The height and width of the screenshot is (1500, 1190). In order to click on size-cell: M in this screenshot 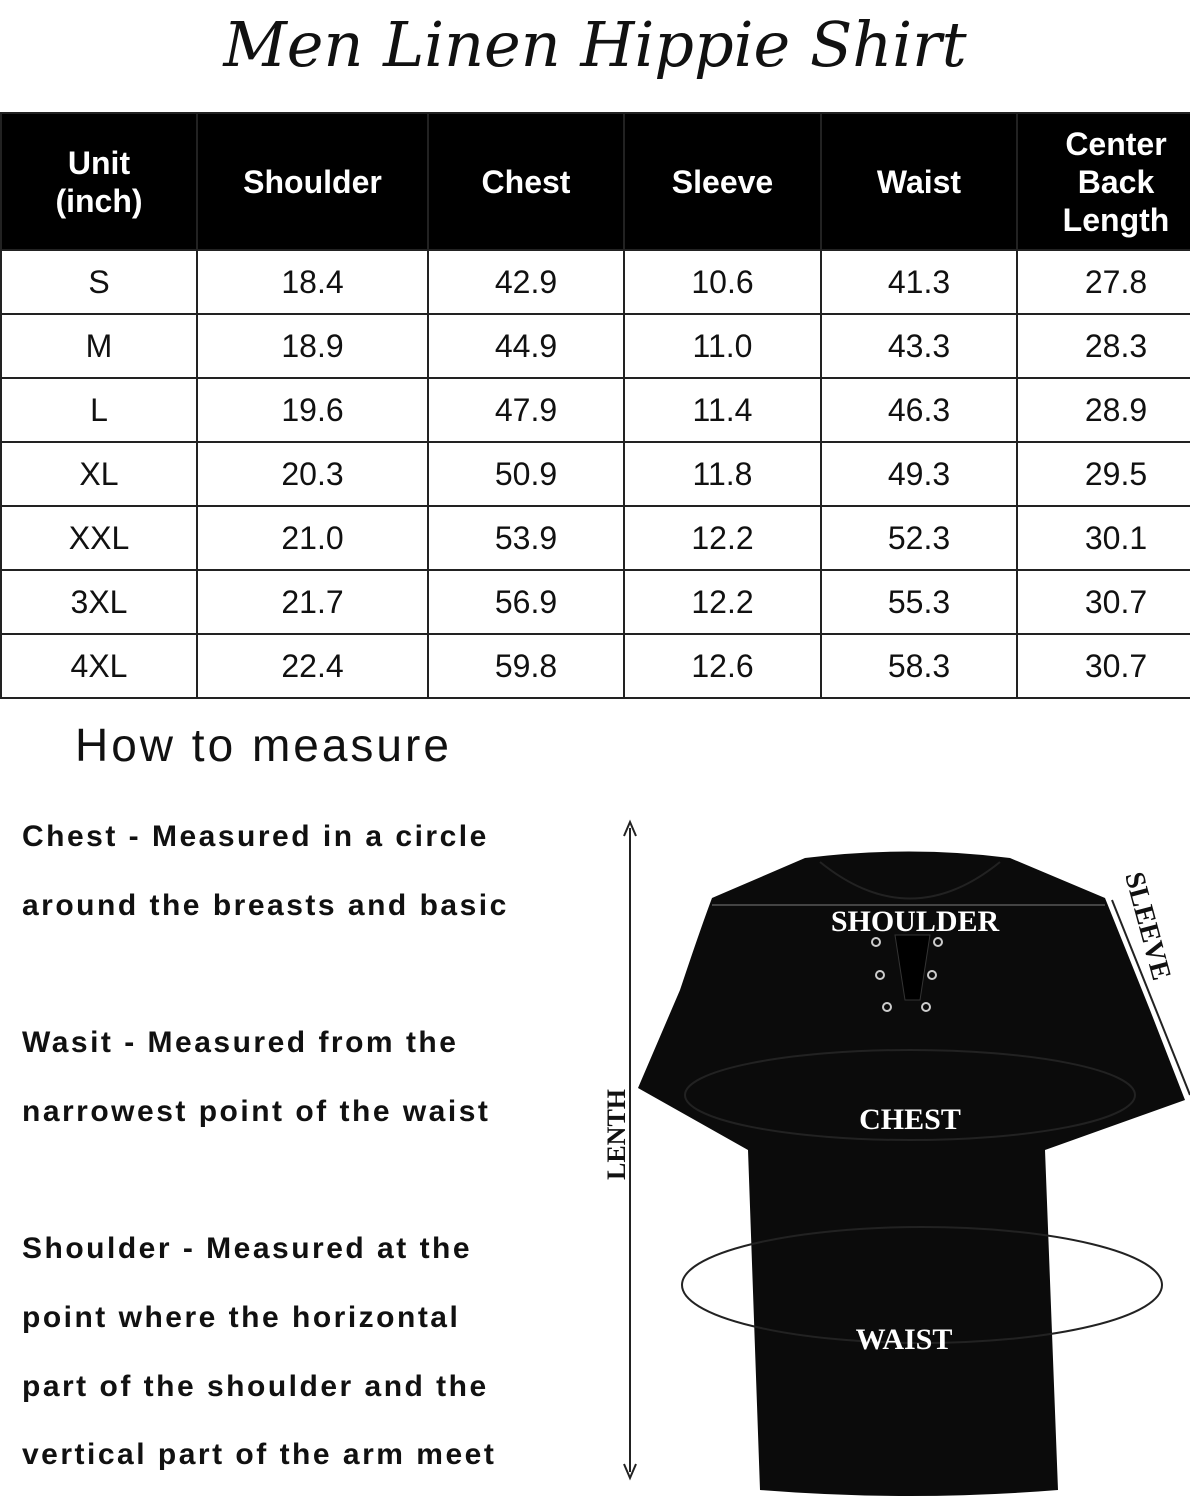, I will do `click(99, 346)`.